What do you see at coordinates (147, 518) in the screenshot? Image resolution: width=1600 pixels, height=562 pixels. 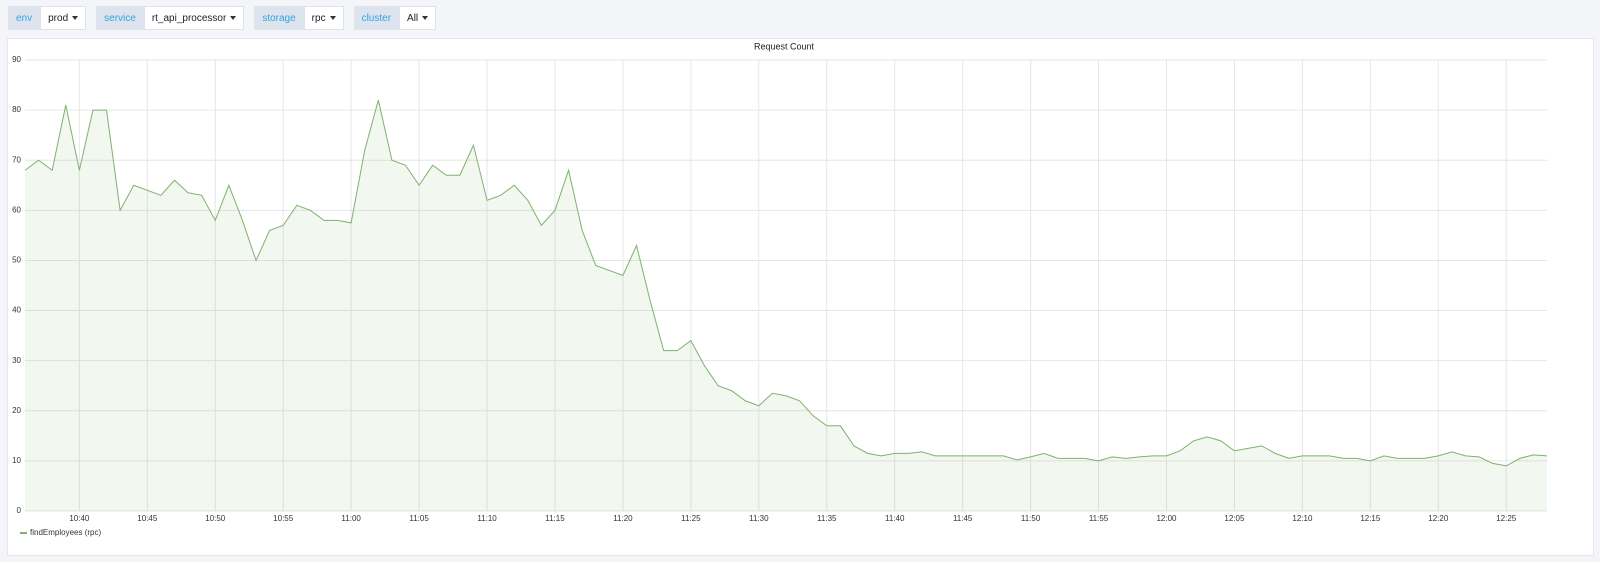 I see `x-tick-label: 10:45` at bounding box center [147, 518].